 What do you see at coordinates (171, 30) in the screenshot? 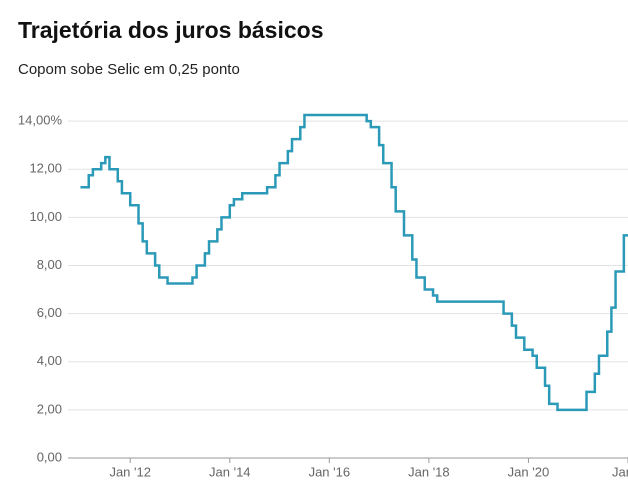
I see `chart-title: Trajetória dos juros básicos` at bounding box center [171, 30].